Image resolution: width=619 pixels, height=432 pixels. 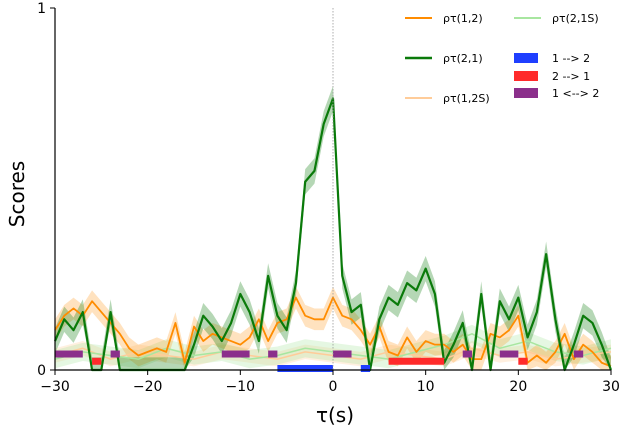 What do you see at coordinates (575, 93) in the screenshot?
I see `legend-label-6: 1 <--> 2` at bounding box center [575, 93].